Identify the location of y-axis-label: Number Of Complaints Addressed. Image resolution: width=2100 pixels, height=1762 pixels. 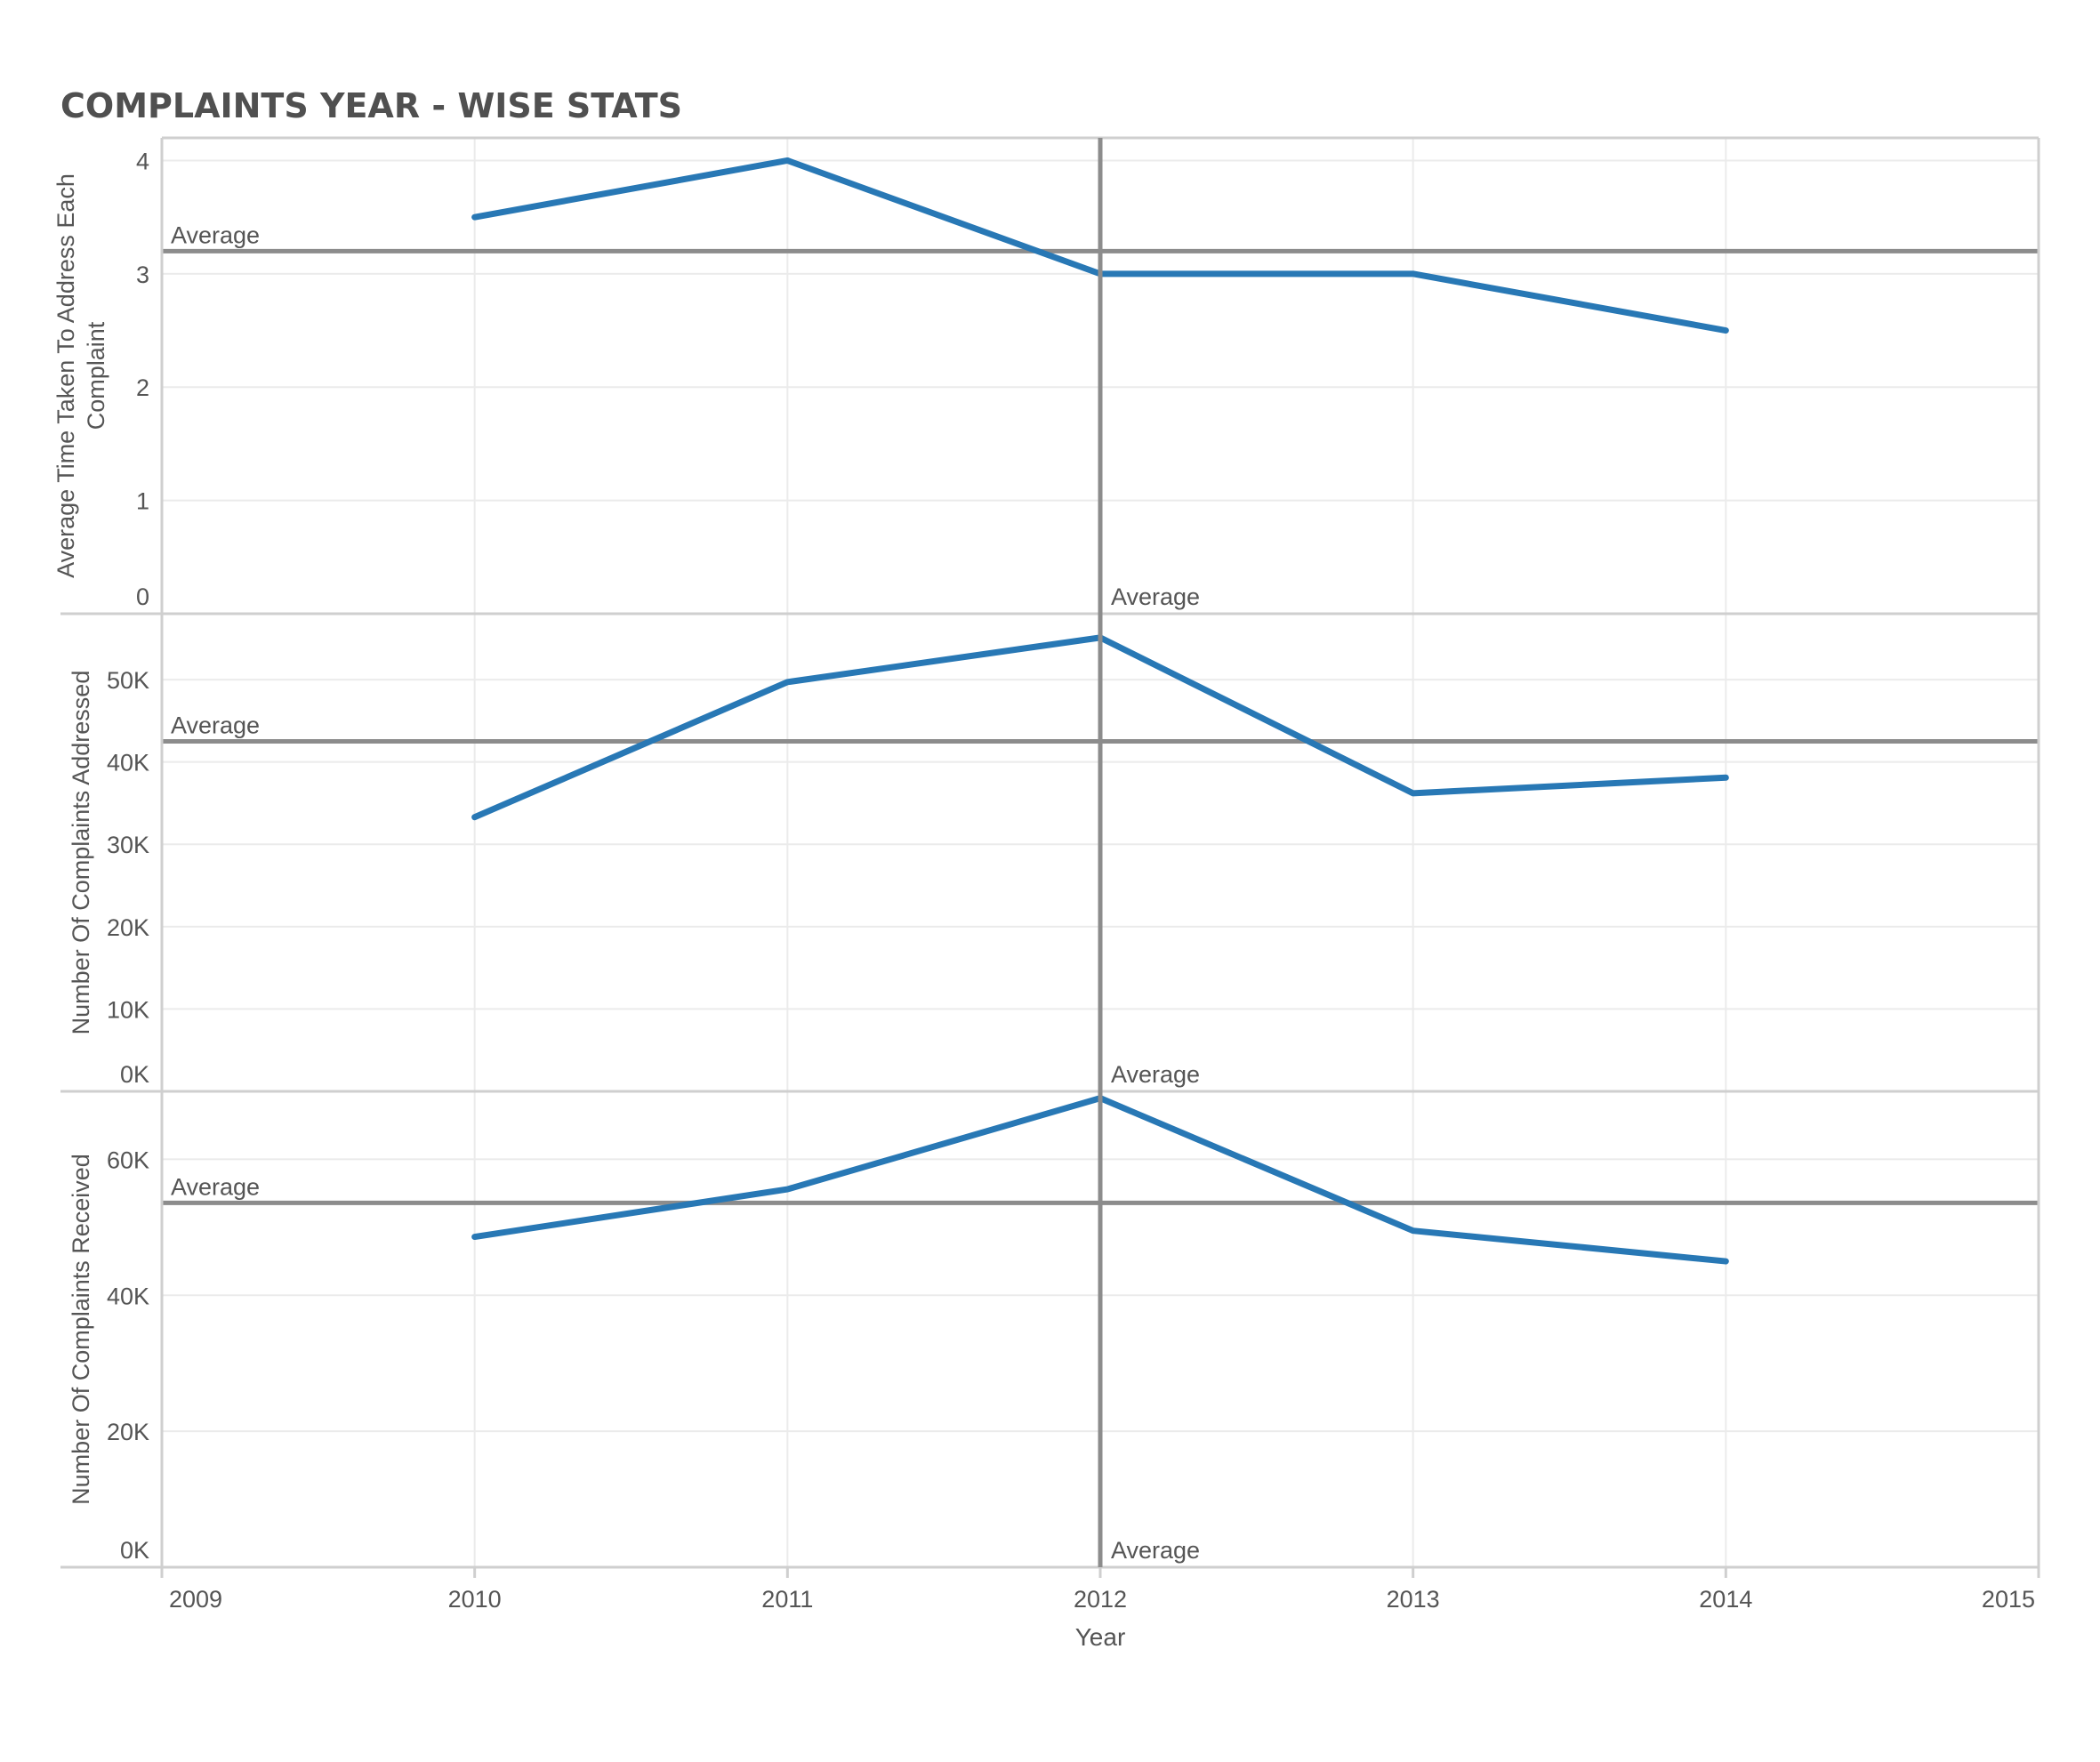
(81, 853).